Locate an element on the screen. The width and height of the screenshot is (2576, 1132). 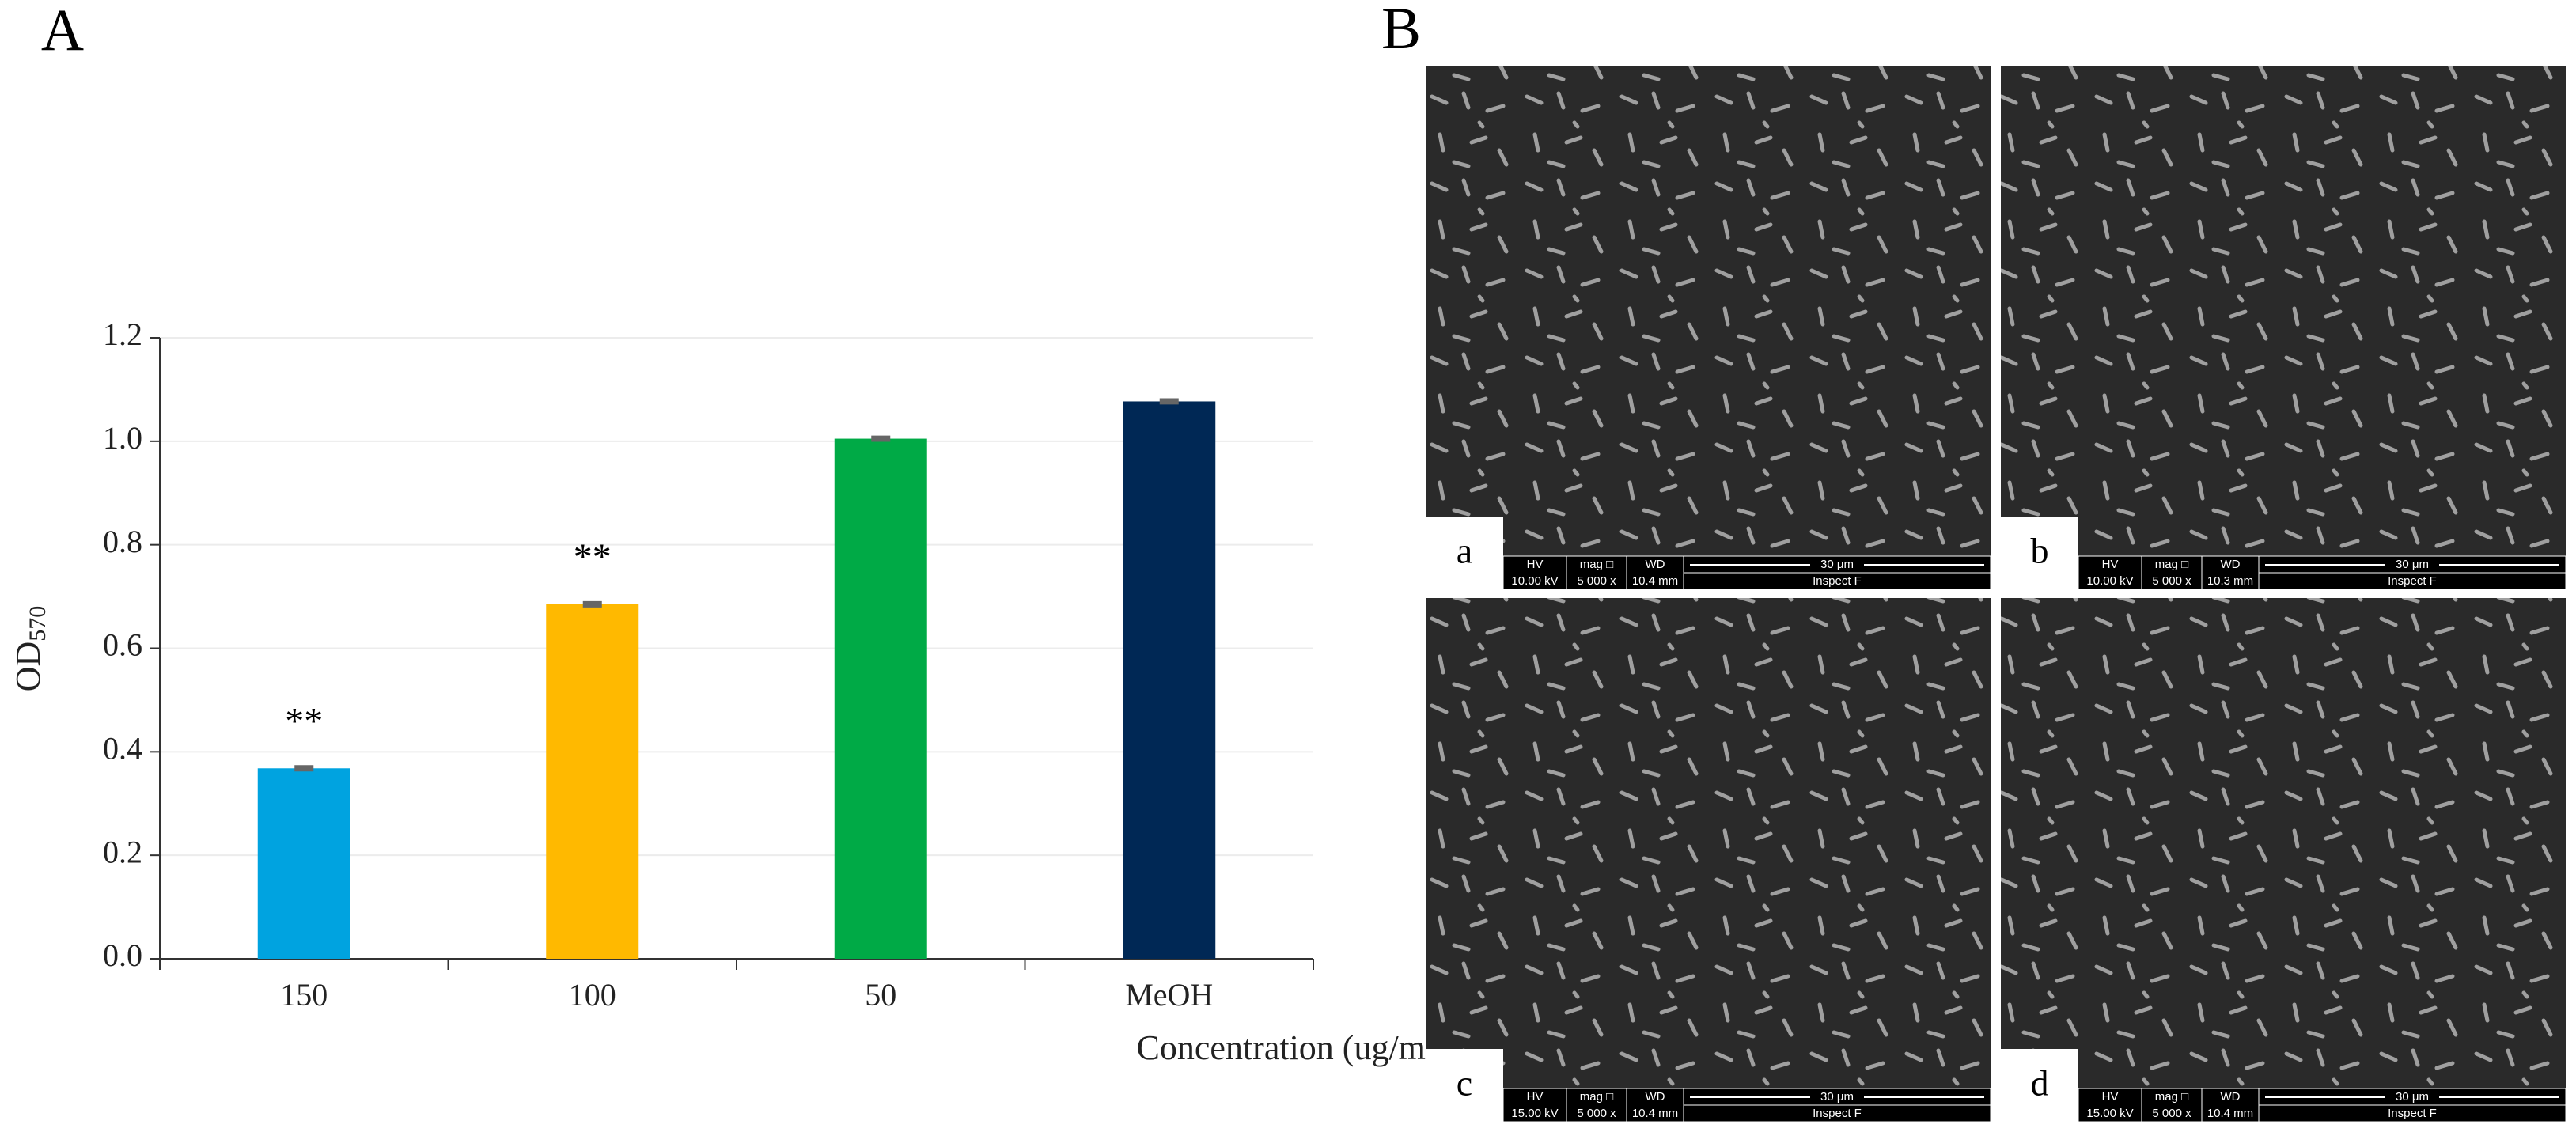
image-label: a is located at coordinates (1464, 551).